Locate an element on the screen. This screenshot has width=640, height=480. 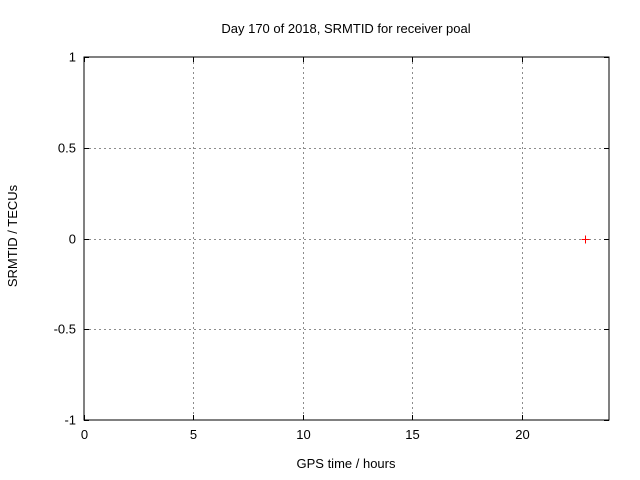
data-points is located at coordinates (585, 239).